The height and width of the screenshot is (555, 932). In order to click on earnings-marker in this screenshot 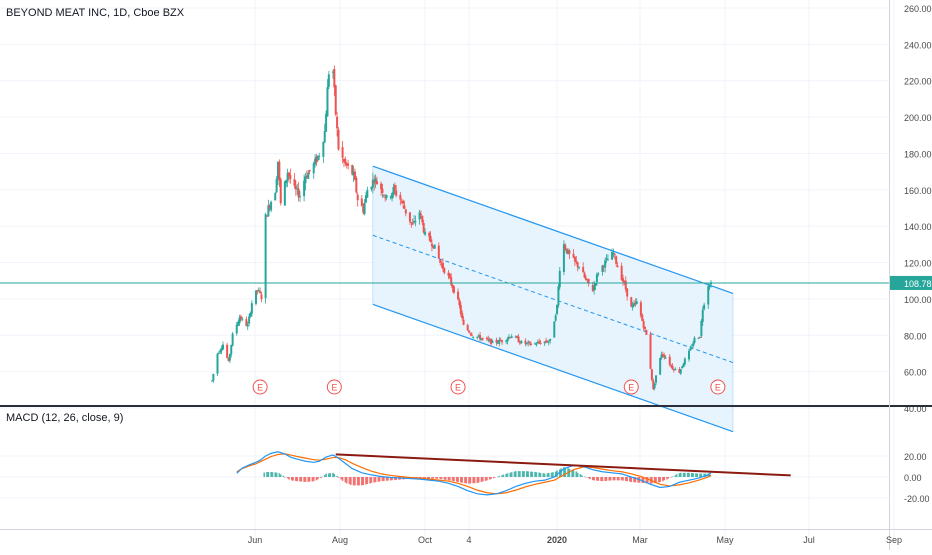, I will do `click(260, 387)`.